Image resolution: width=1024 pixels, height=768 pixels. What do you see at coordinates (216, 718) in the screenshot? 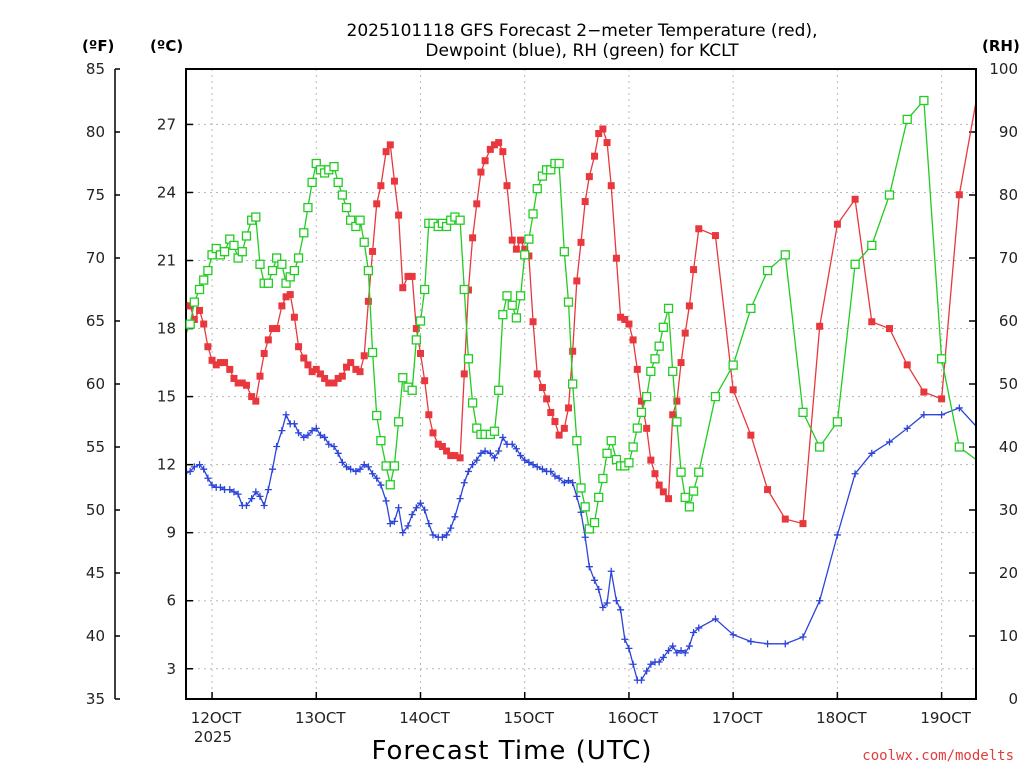
I see `x-tick-label: 12OCT` at bounding box center [216, 718].